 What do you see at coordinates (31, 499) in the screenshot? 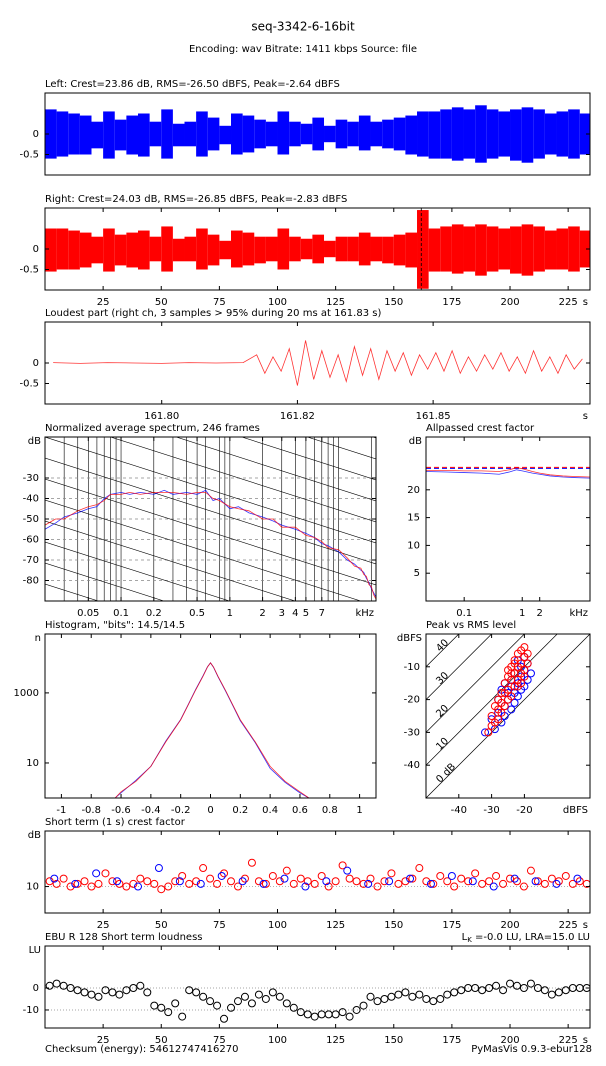
I see `y-tick-label: -40` at bounding box center [31, 499].